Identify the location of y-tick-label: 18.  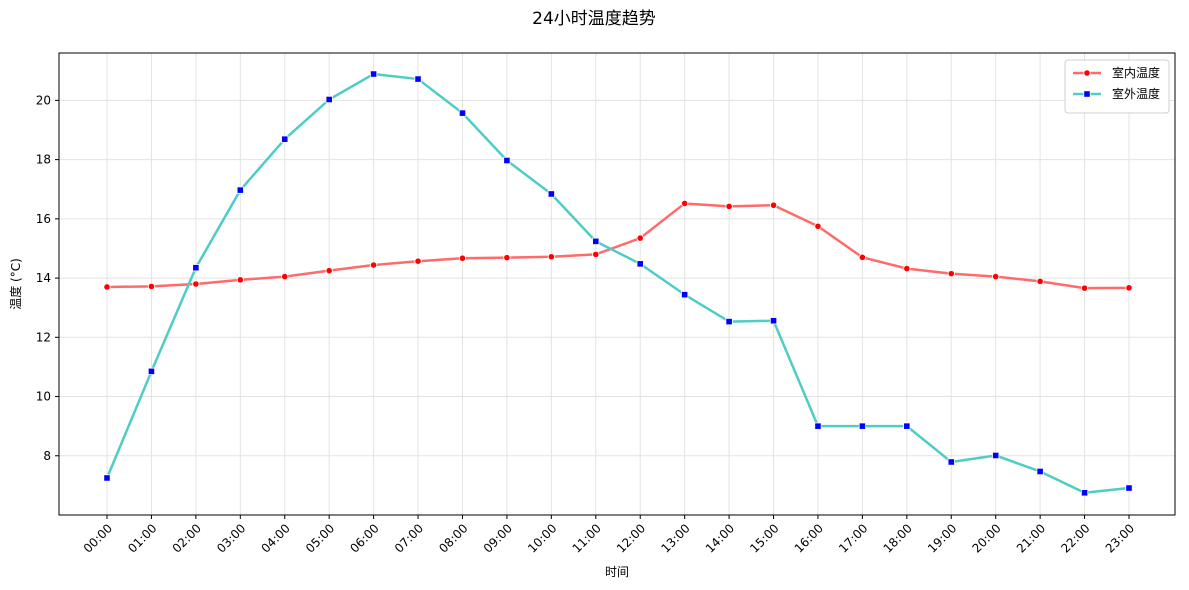
(43, 160).